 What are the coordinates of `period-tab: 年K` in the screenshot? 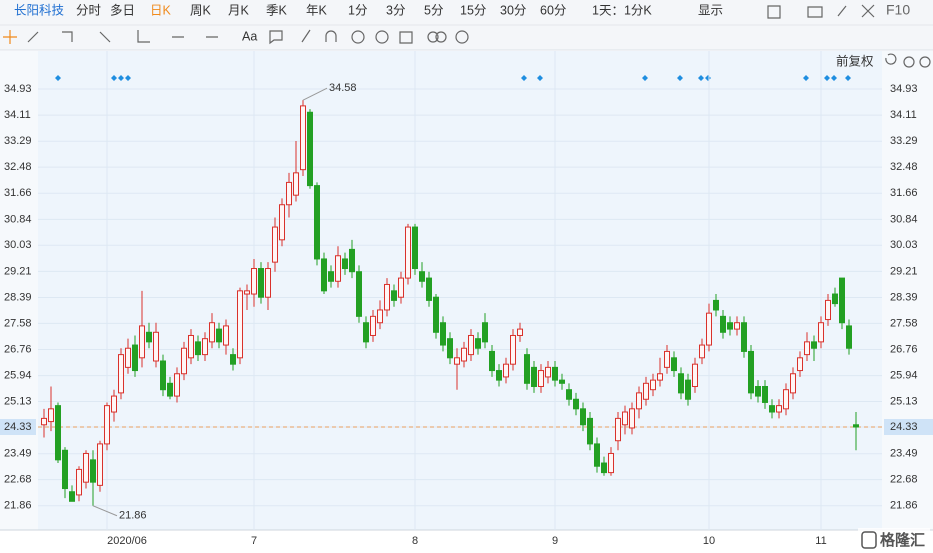 It's located at (317, 10).